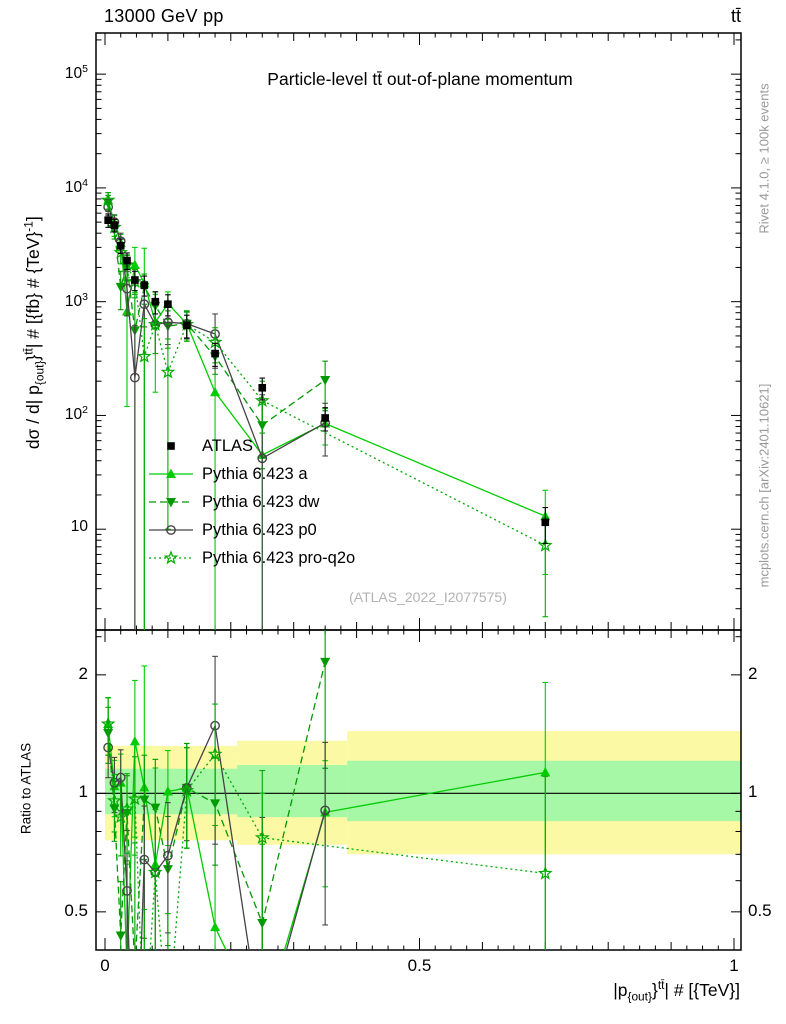 The image size is (786, 1024). I want to click on ytick-ratio-left-0.5: 0.5, so click(76, 910).